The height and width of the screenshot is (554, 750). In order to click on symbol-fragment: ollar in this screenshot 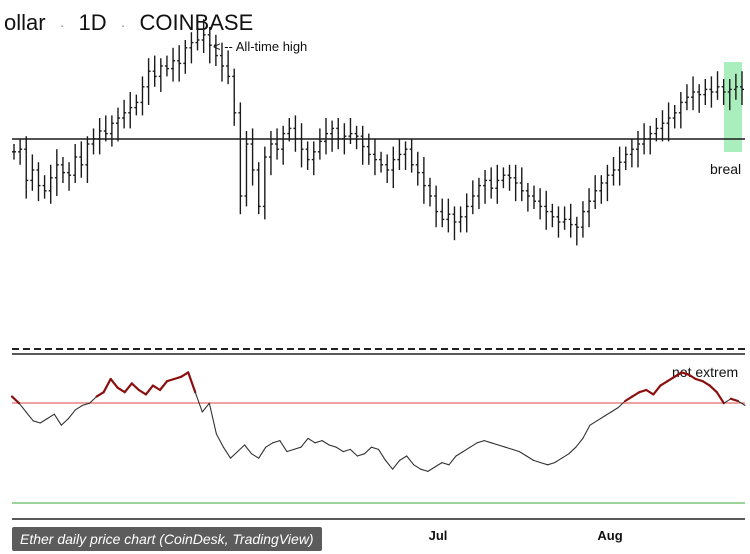, I will do `click(25, 22)`.